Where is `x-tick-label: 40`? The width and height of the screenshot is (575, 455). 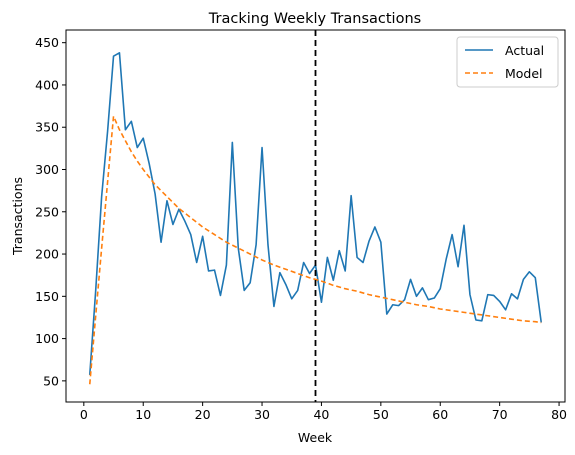
x-tick-label: 40 is located at coordinates (321, 414).